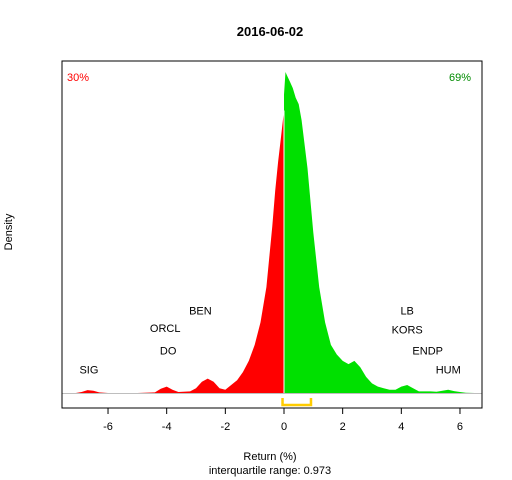 This screenshot has height=480, width=512. Describe the element at coordinates (88, 371) in the screenshot. I see `ticker-label-sig: SIG` at that location.